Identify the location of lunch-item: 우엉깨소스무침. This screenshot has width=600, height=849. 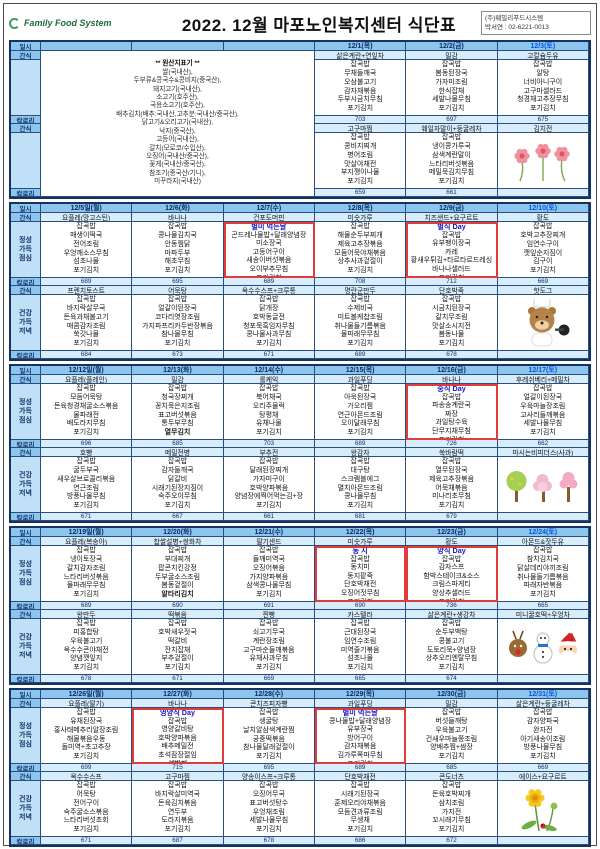
(86, 253).